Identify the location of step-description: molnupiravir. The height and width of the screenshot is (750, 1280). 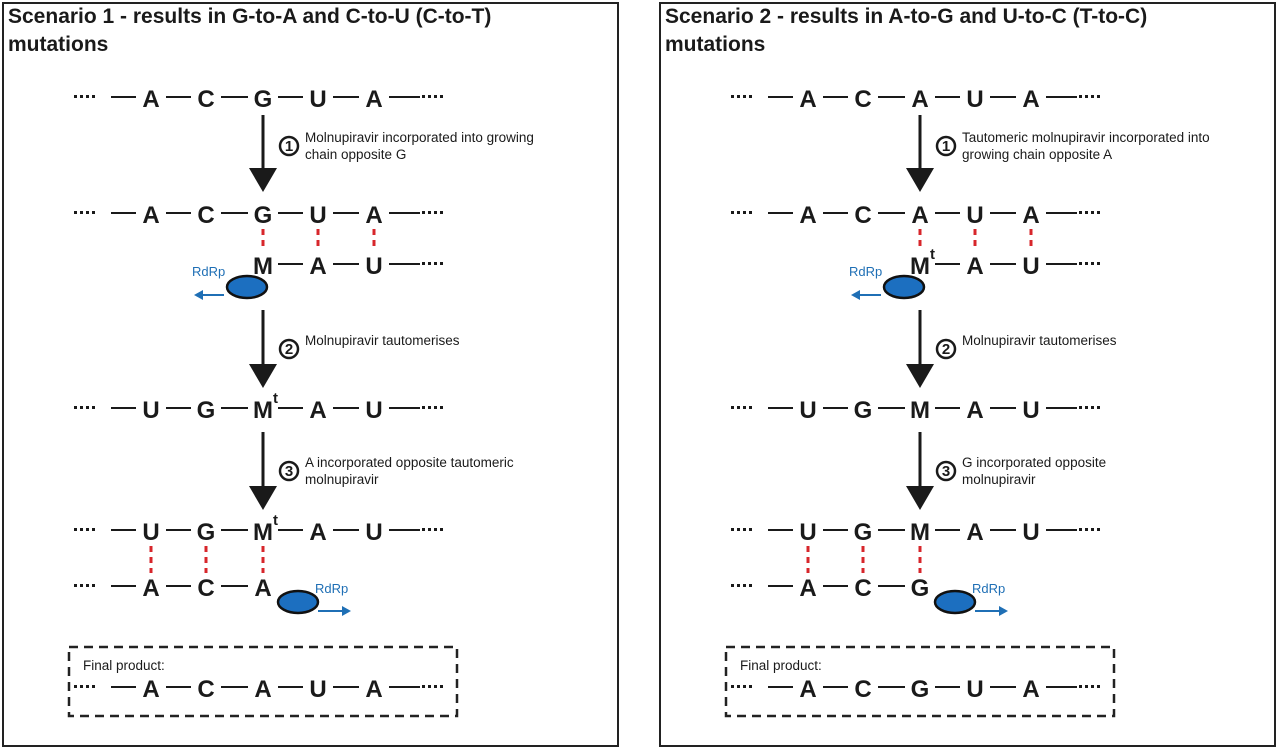
(342, 479).